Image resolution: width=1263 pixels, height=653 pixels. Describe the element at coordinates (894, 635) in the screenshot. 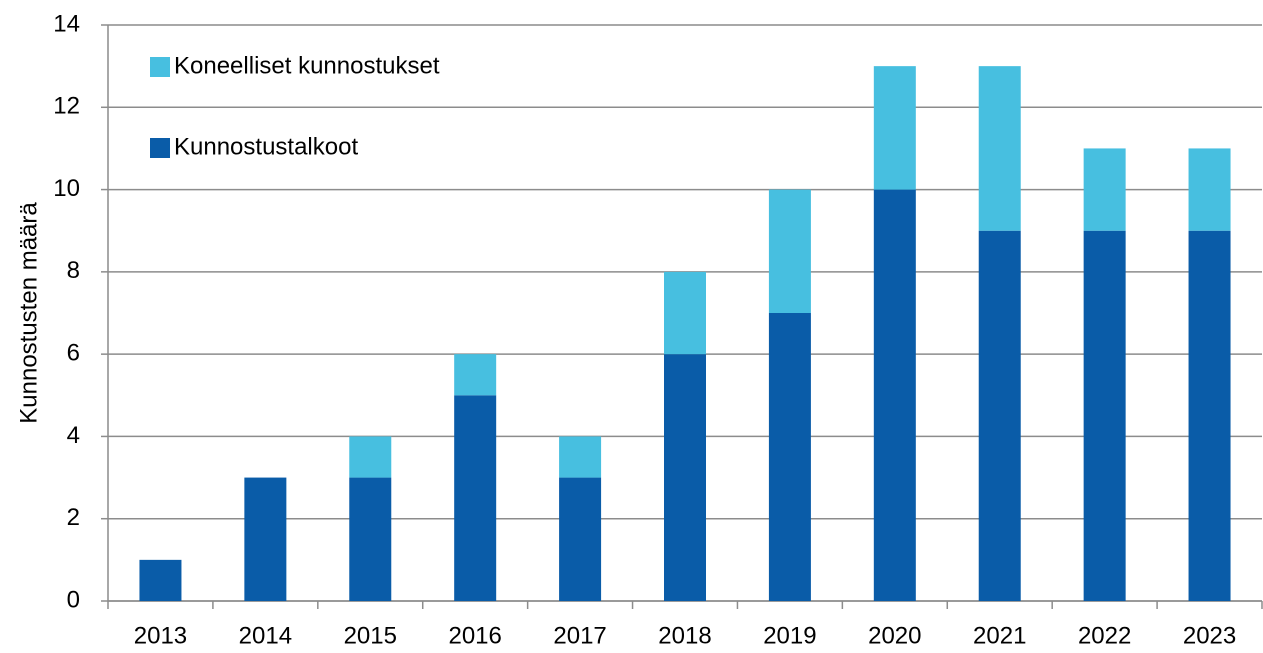

I see `x-tick-label: 2020` at that location.